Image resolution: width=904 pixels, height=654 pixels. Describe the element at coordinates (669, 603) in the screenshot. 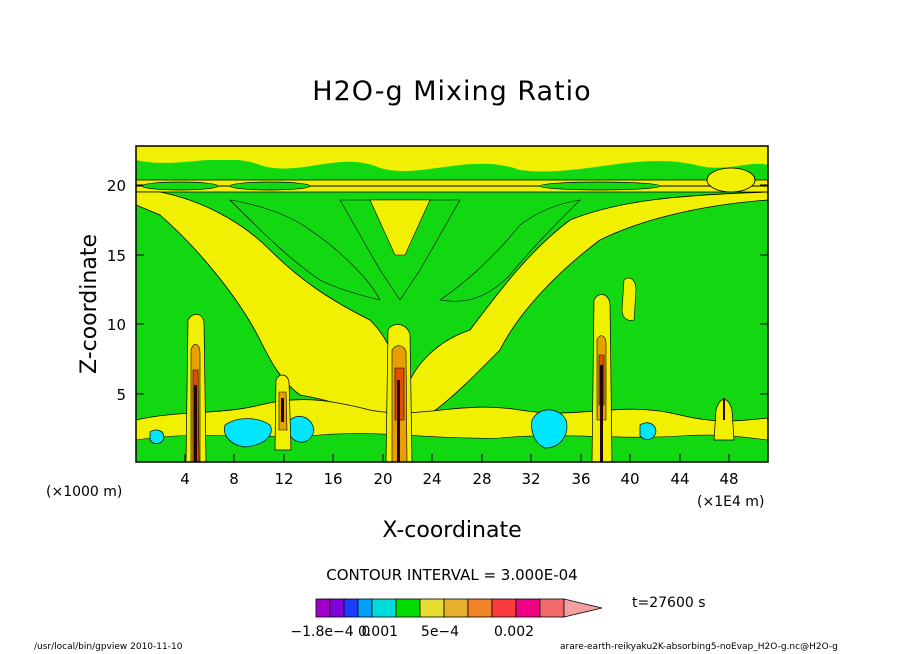

I see `time-label: t=27600 s` at that location.